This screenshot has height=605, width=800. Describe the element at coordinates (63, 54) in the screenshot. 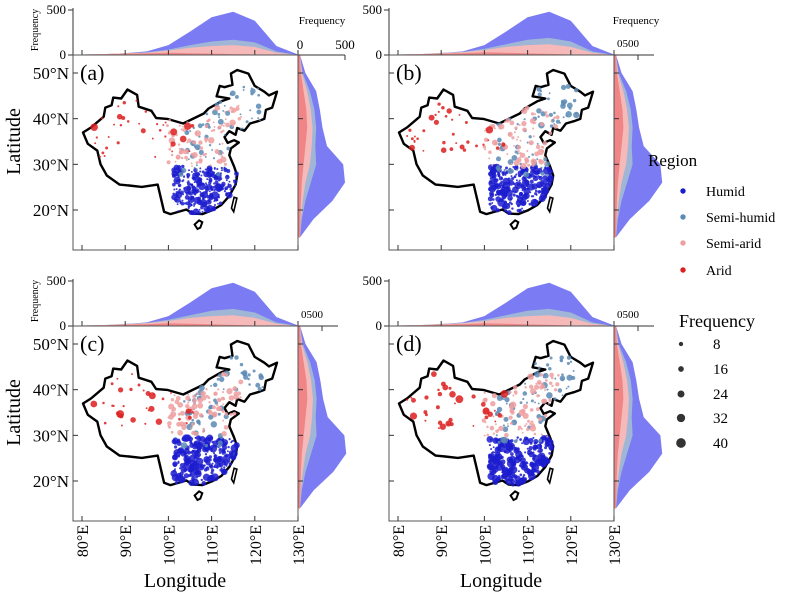

I see `top-marginal-tick-label: 0` at that location.